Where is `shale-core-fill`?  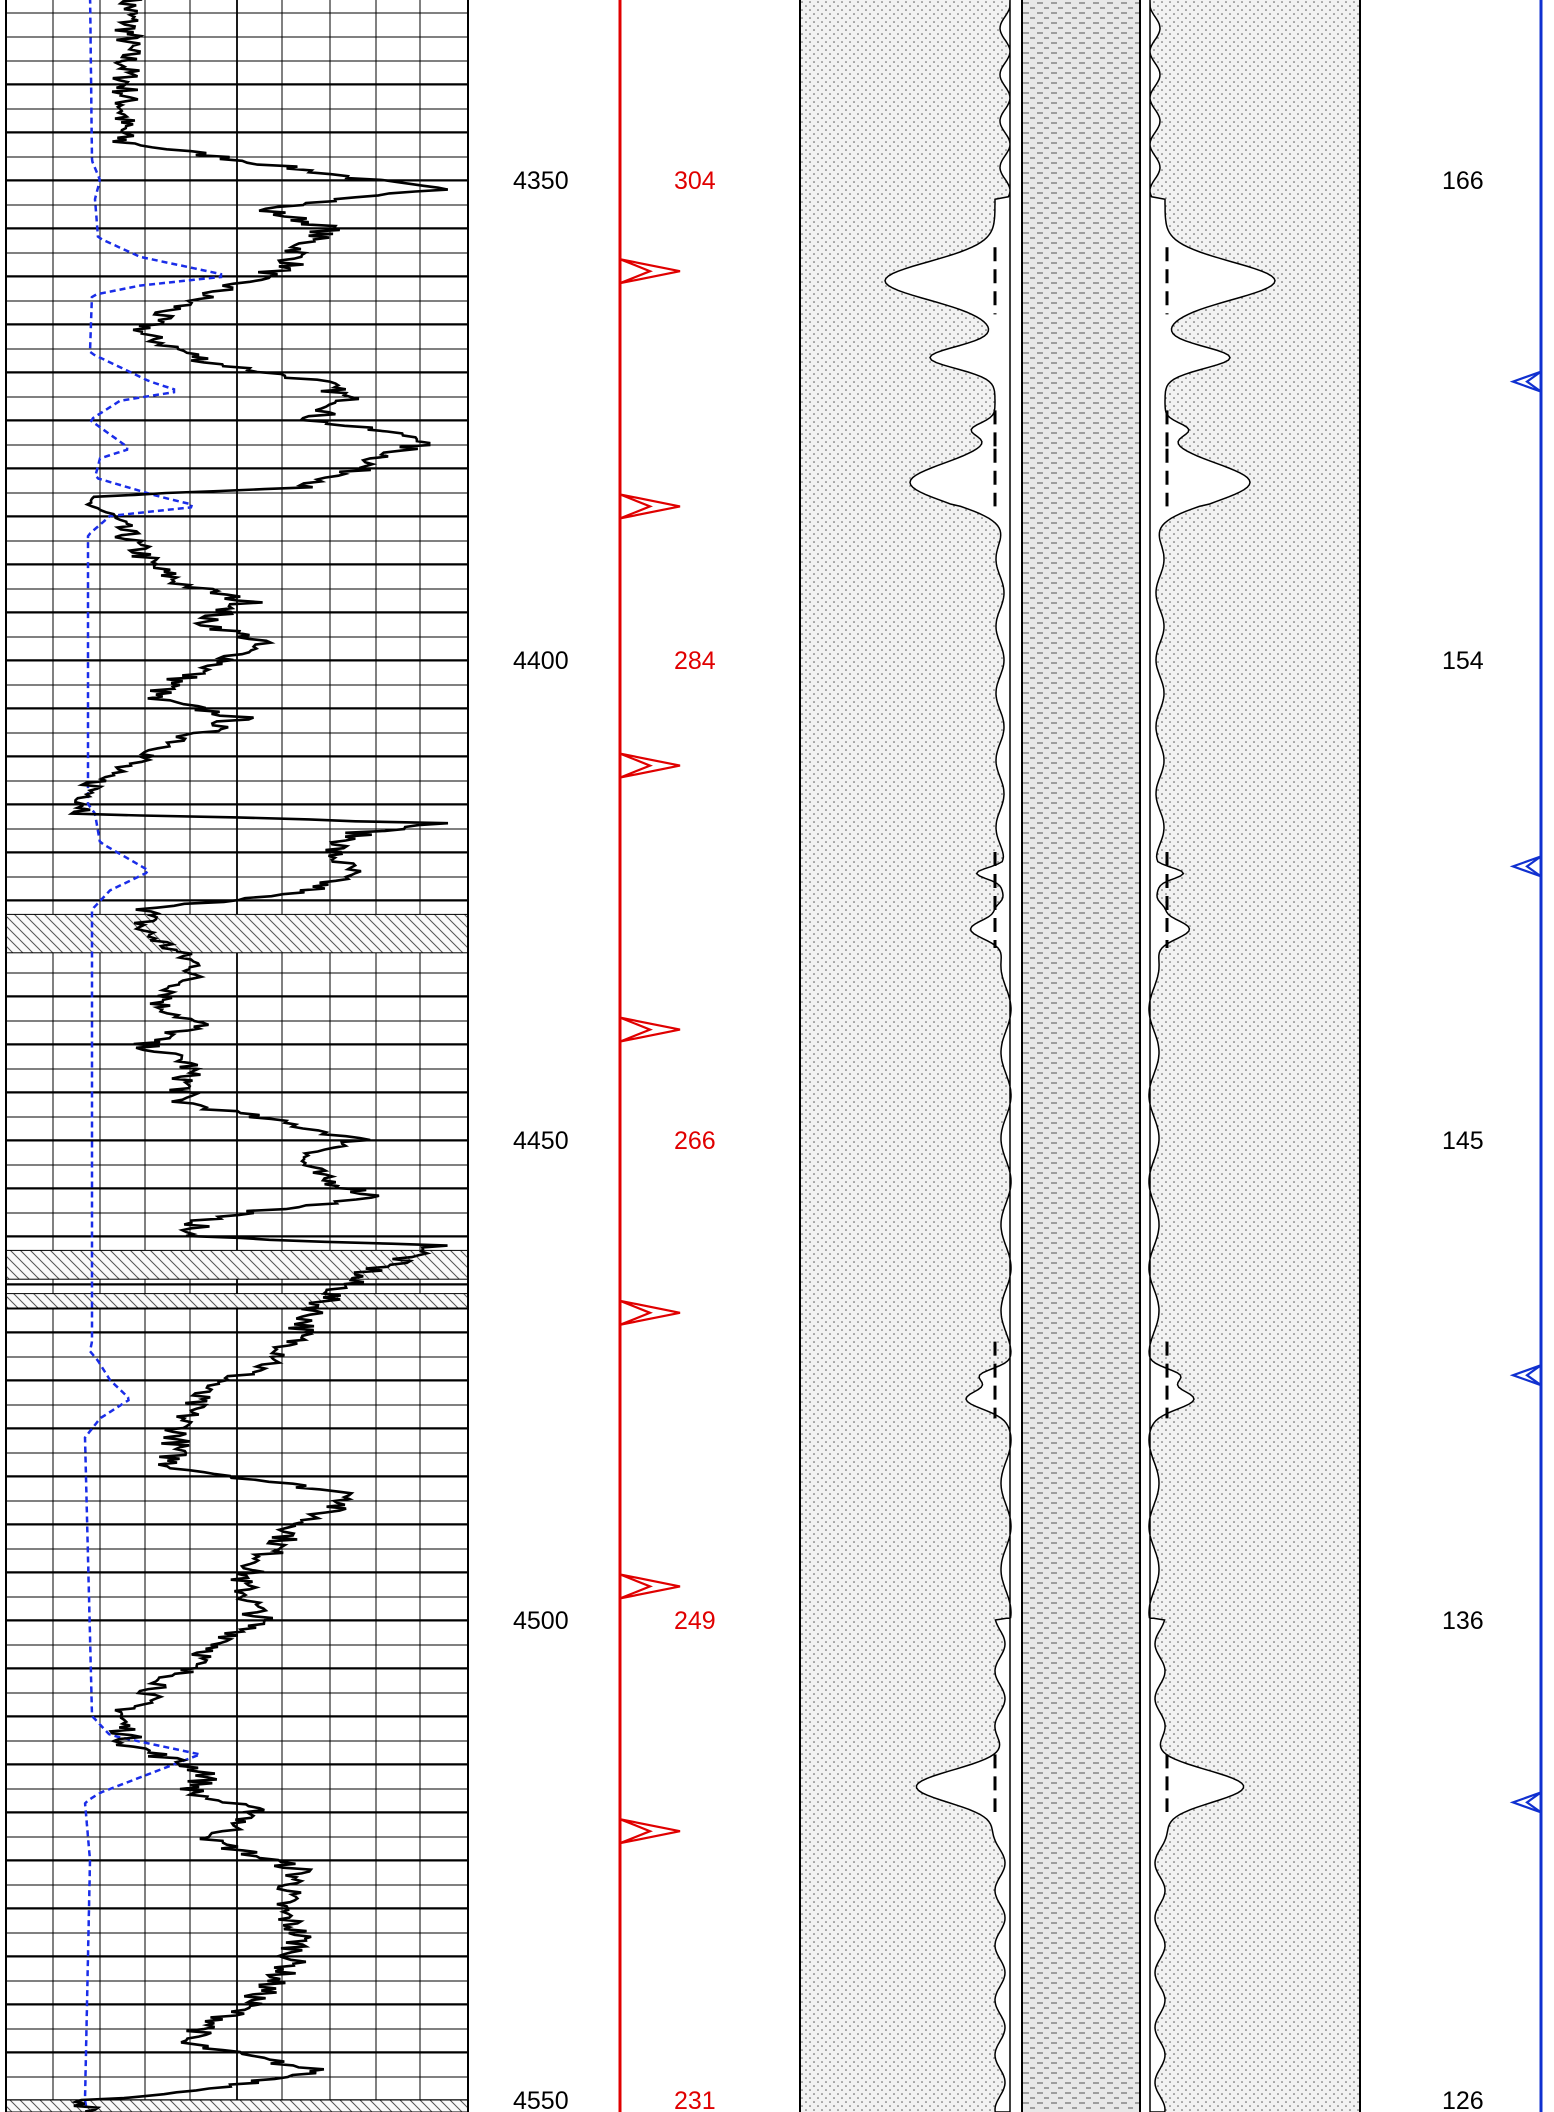 shale-core-fill is located at coordinates (1081, 1056).